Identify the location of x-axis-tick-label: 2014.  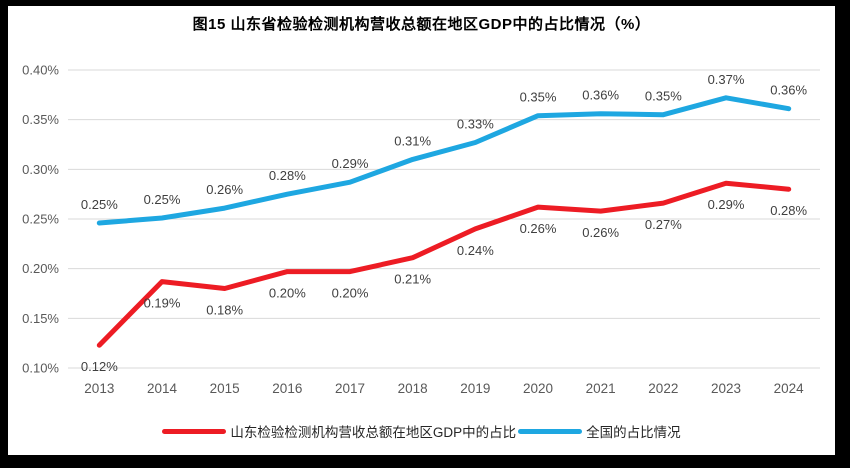
(162, 388).